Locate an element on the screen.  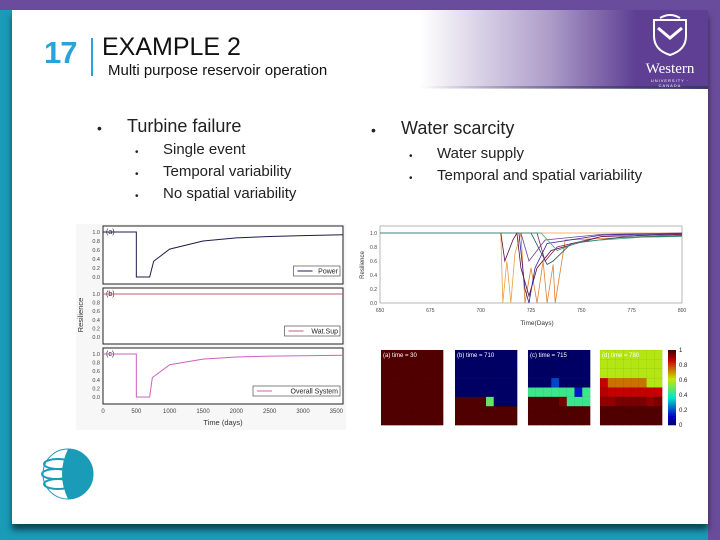
sub-bullet: • Temporal and spatial variability is located at coordinates (525, 176).